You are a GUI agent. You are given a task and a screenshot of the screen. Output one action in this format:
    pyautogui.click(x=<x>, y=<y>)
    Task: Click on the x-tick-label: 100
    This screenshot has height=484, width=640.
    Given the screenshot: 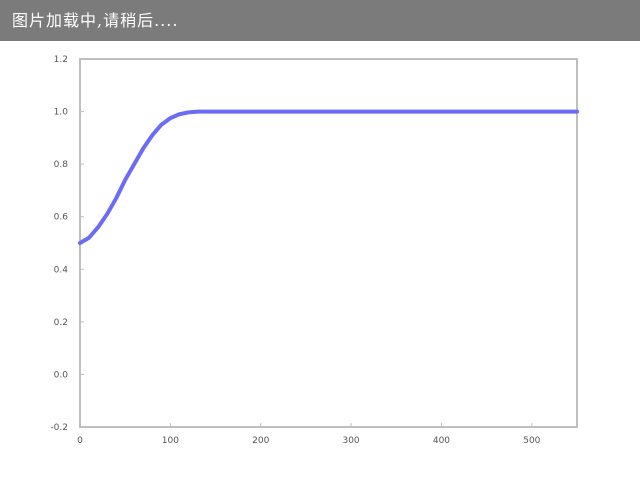 What is the action you would take?
    pyautogui.click(x=170, y=441)
    